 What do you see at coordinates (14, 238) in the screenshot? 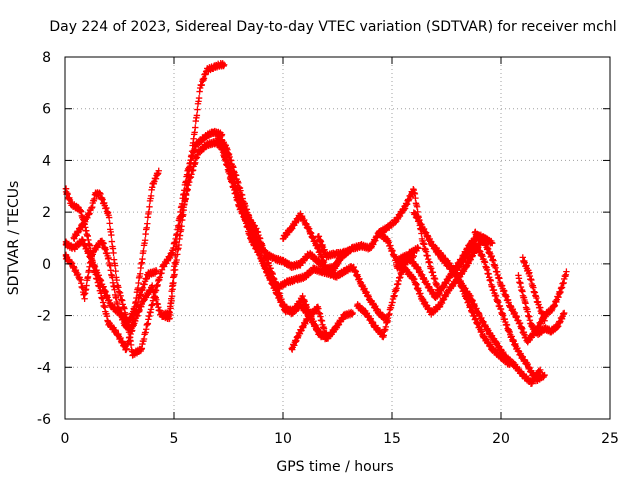
I see `y-axis-label: SDTVAR / TECUs` at bounding box center [14, 238].